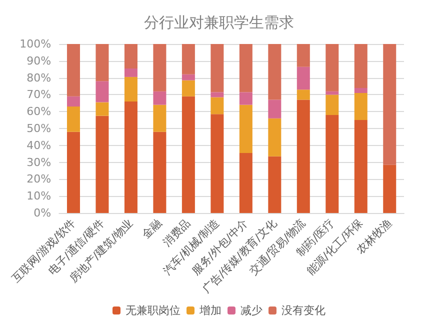  I want to click on y-tick-label: 30%, so click(39, 162).